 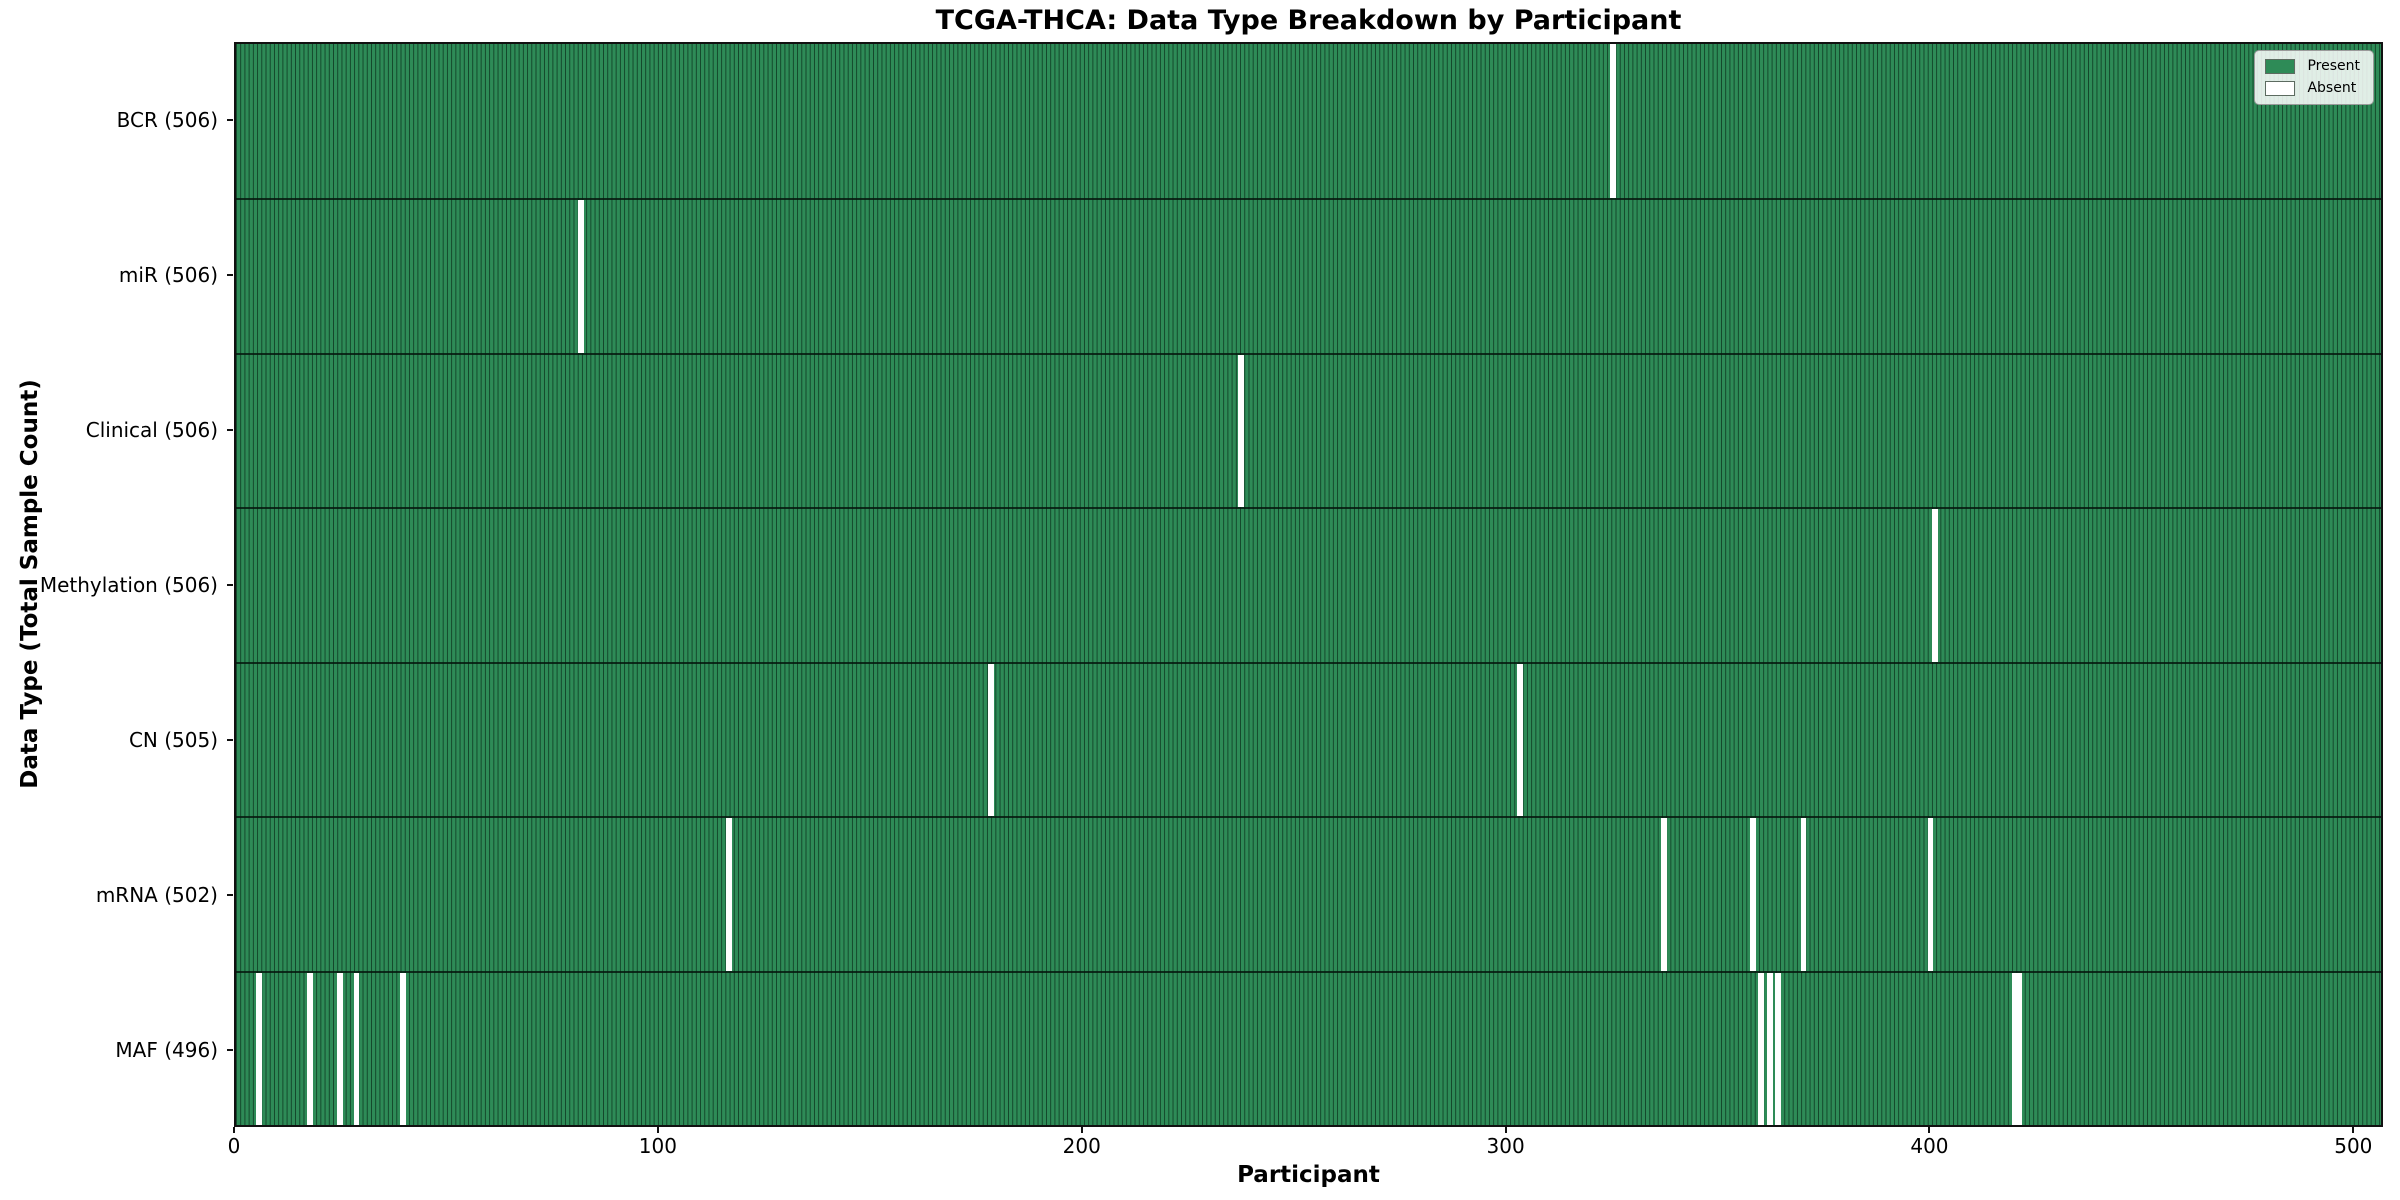 I want to click on ytick-label-maf: MAF (496), so click(x=166, y=1049).